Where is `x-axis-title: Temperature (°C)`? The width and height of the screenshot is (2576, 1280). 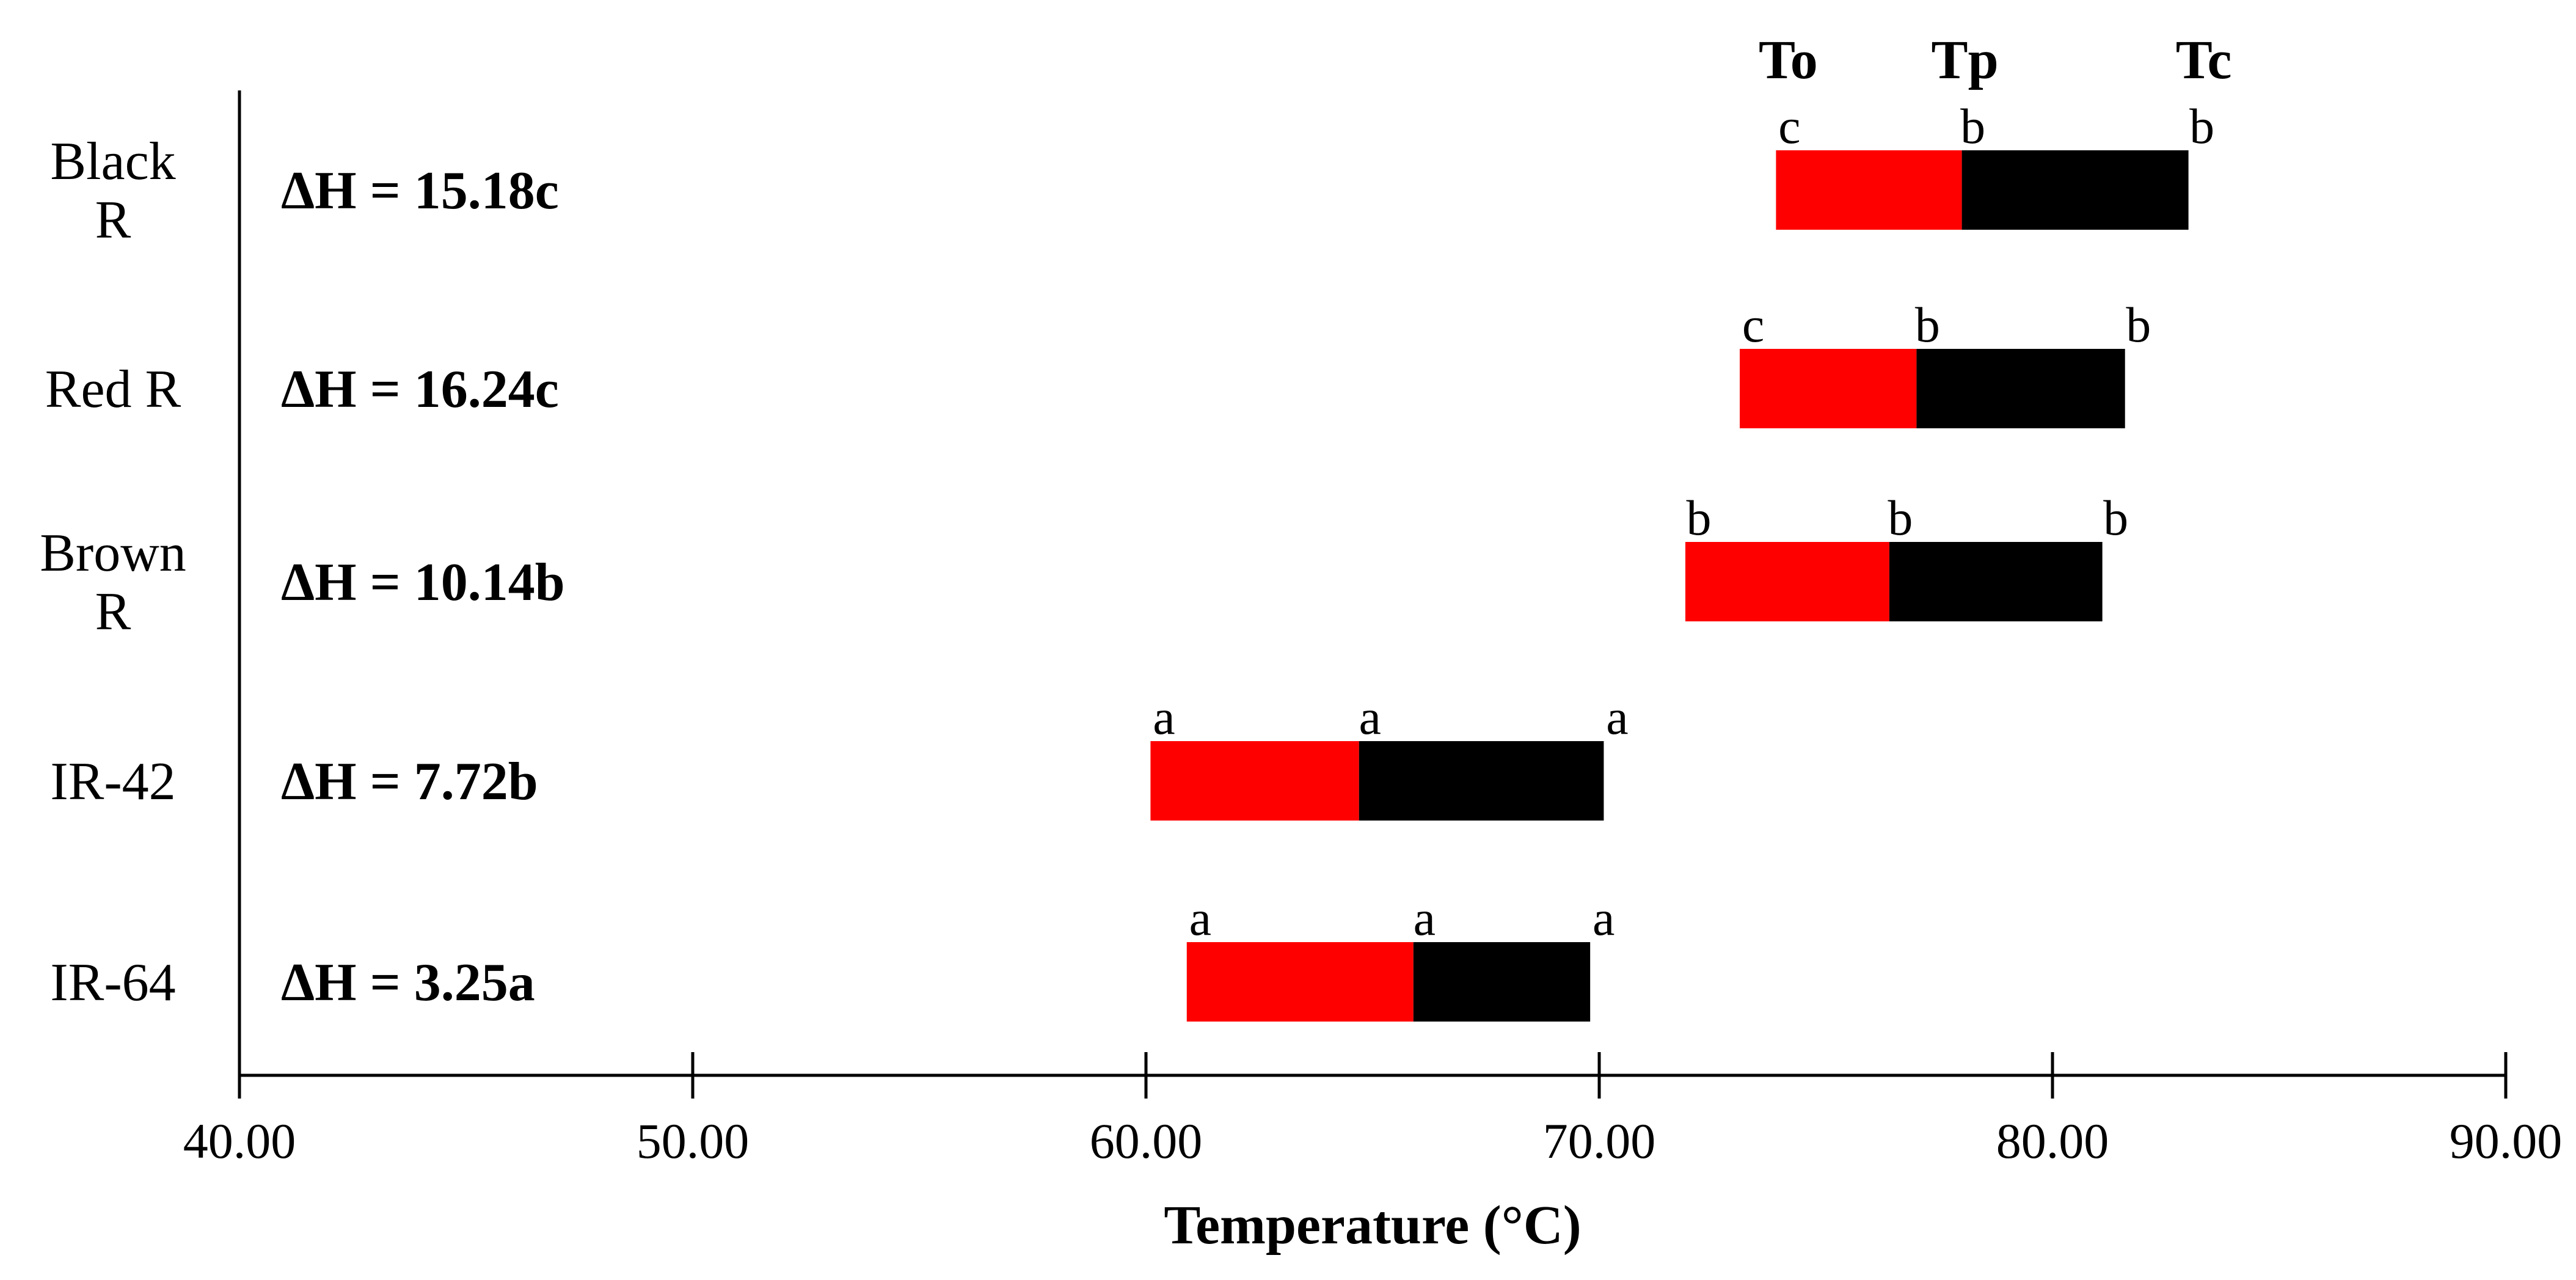 x-axis-title: Temperature (°C) is located at coordinates (1372, 1225).